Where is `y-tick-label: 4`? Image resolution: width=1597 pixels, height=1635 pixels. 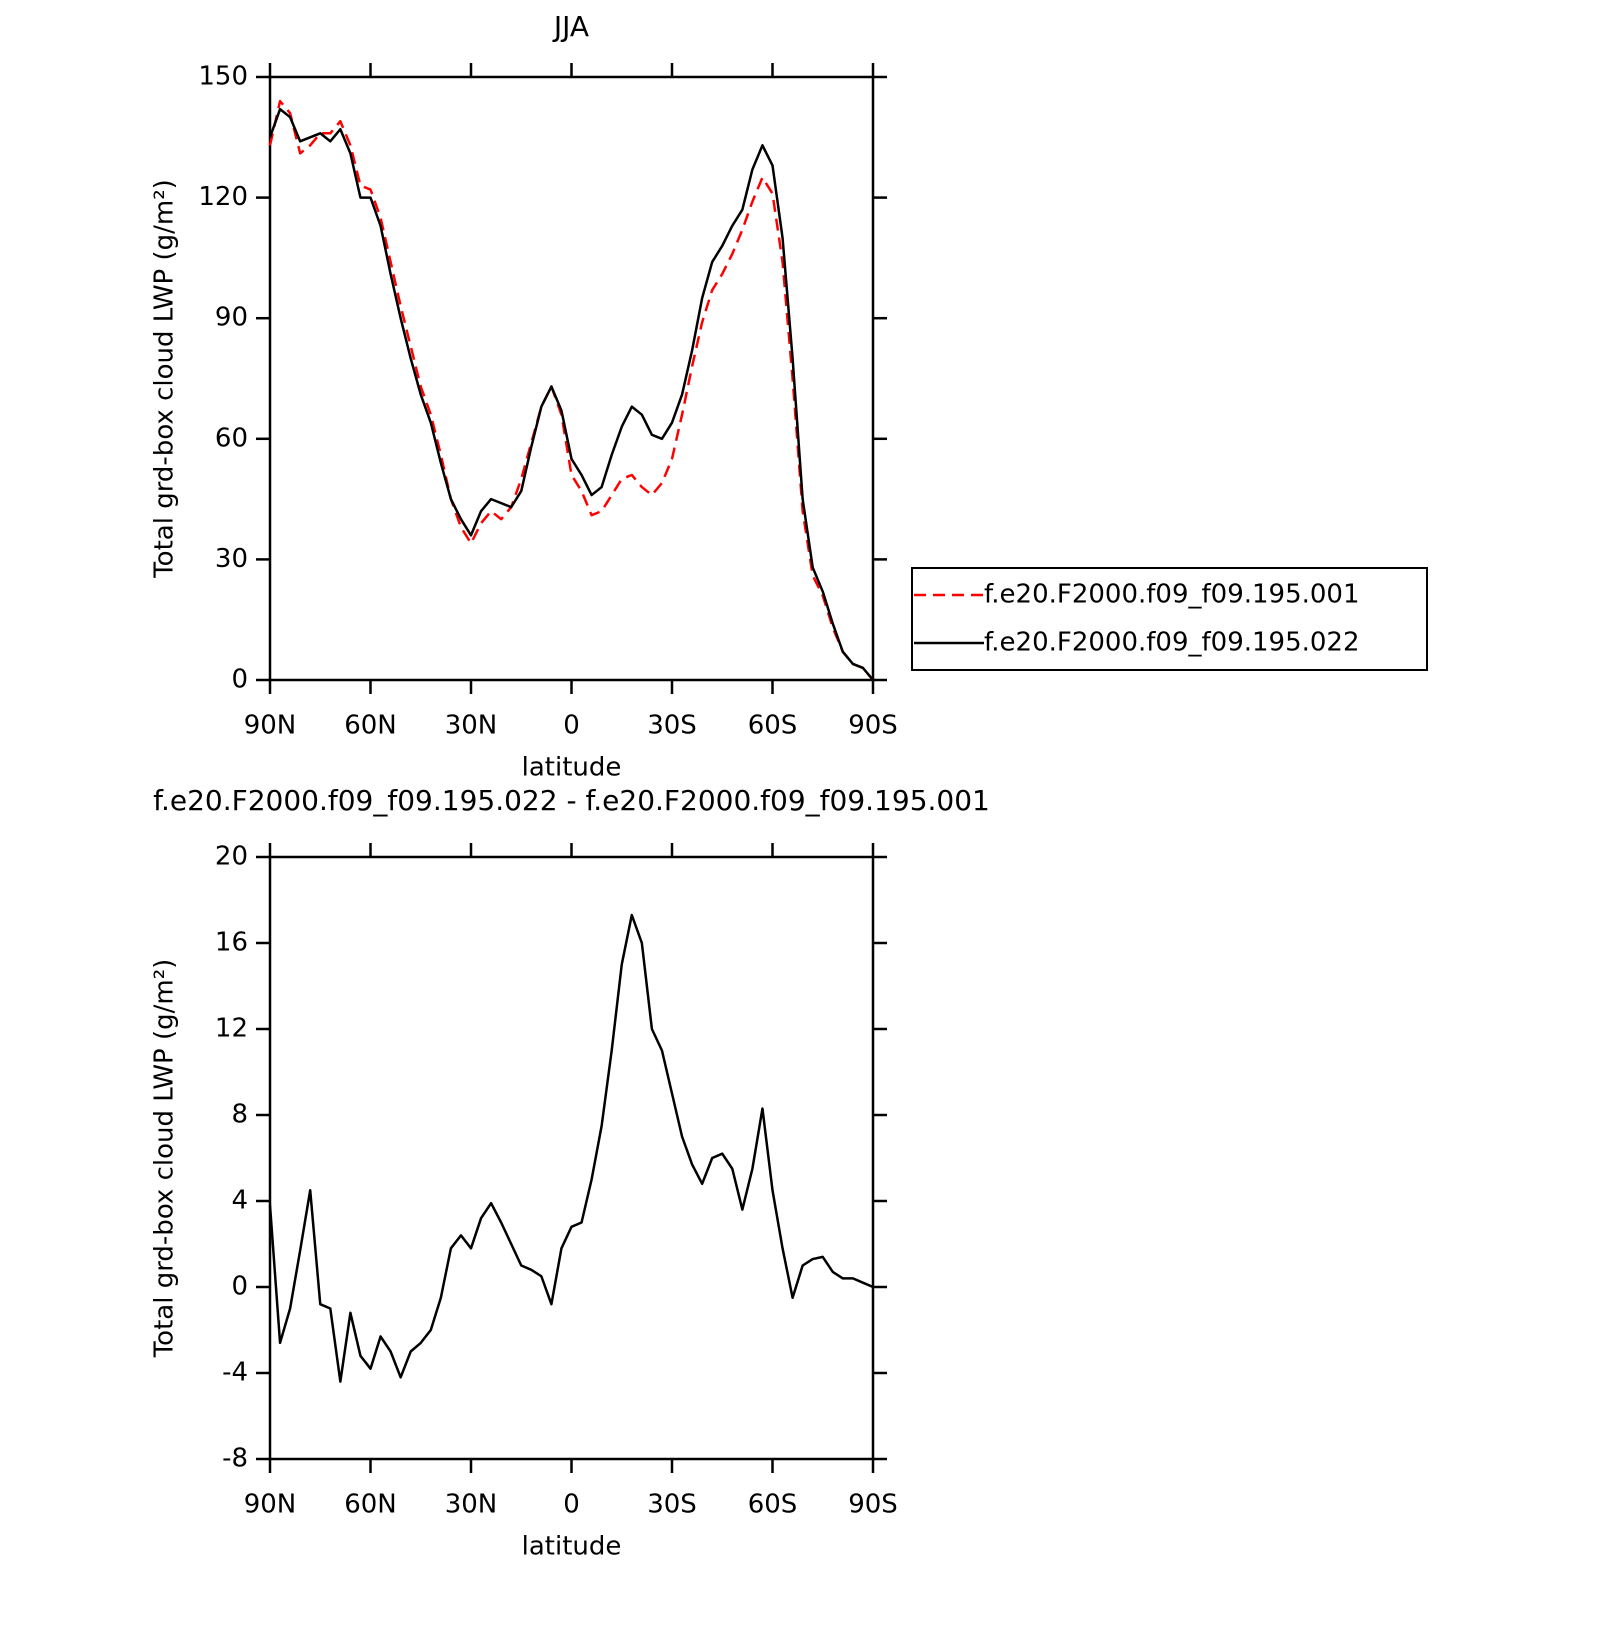
y-tick-label: 4 is located at coordinates (239, 1201).